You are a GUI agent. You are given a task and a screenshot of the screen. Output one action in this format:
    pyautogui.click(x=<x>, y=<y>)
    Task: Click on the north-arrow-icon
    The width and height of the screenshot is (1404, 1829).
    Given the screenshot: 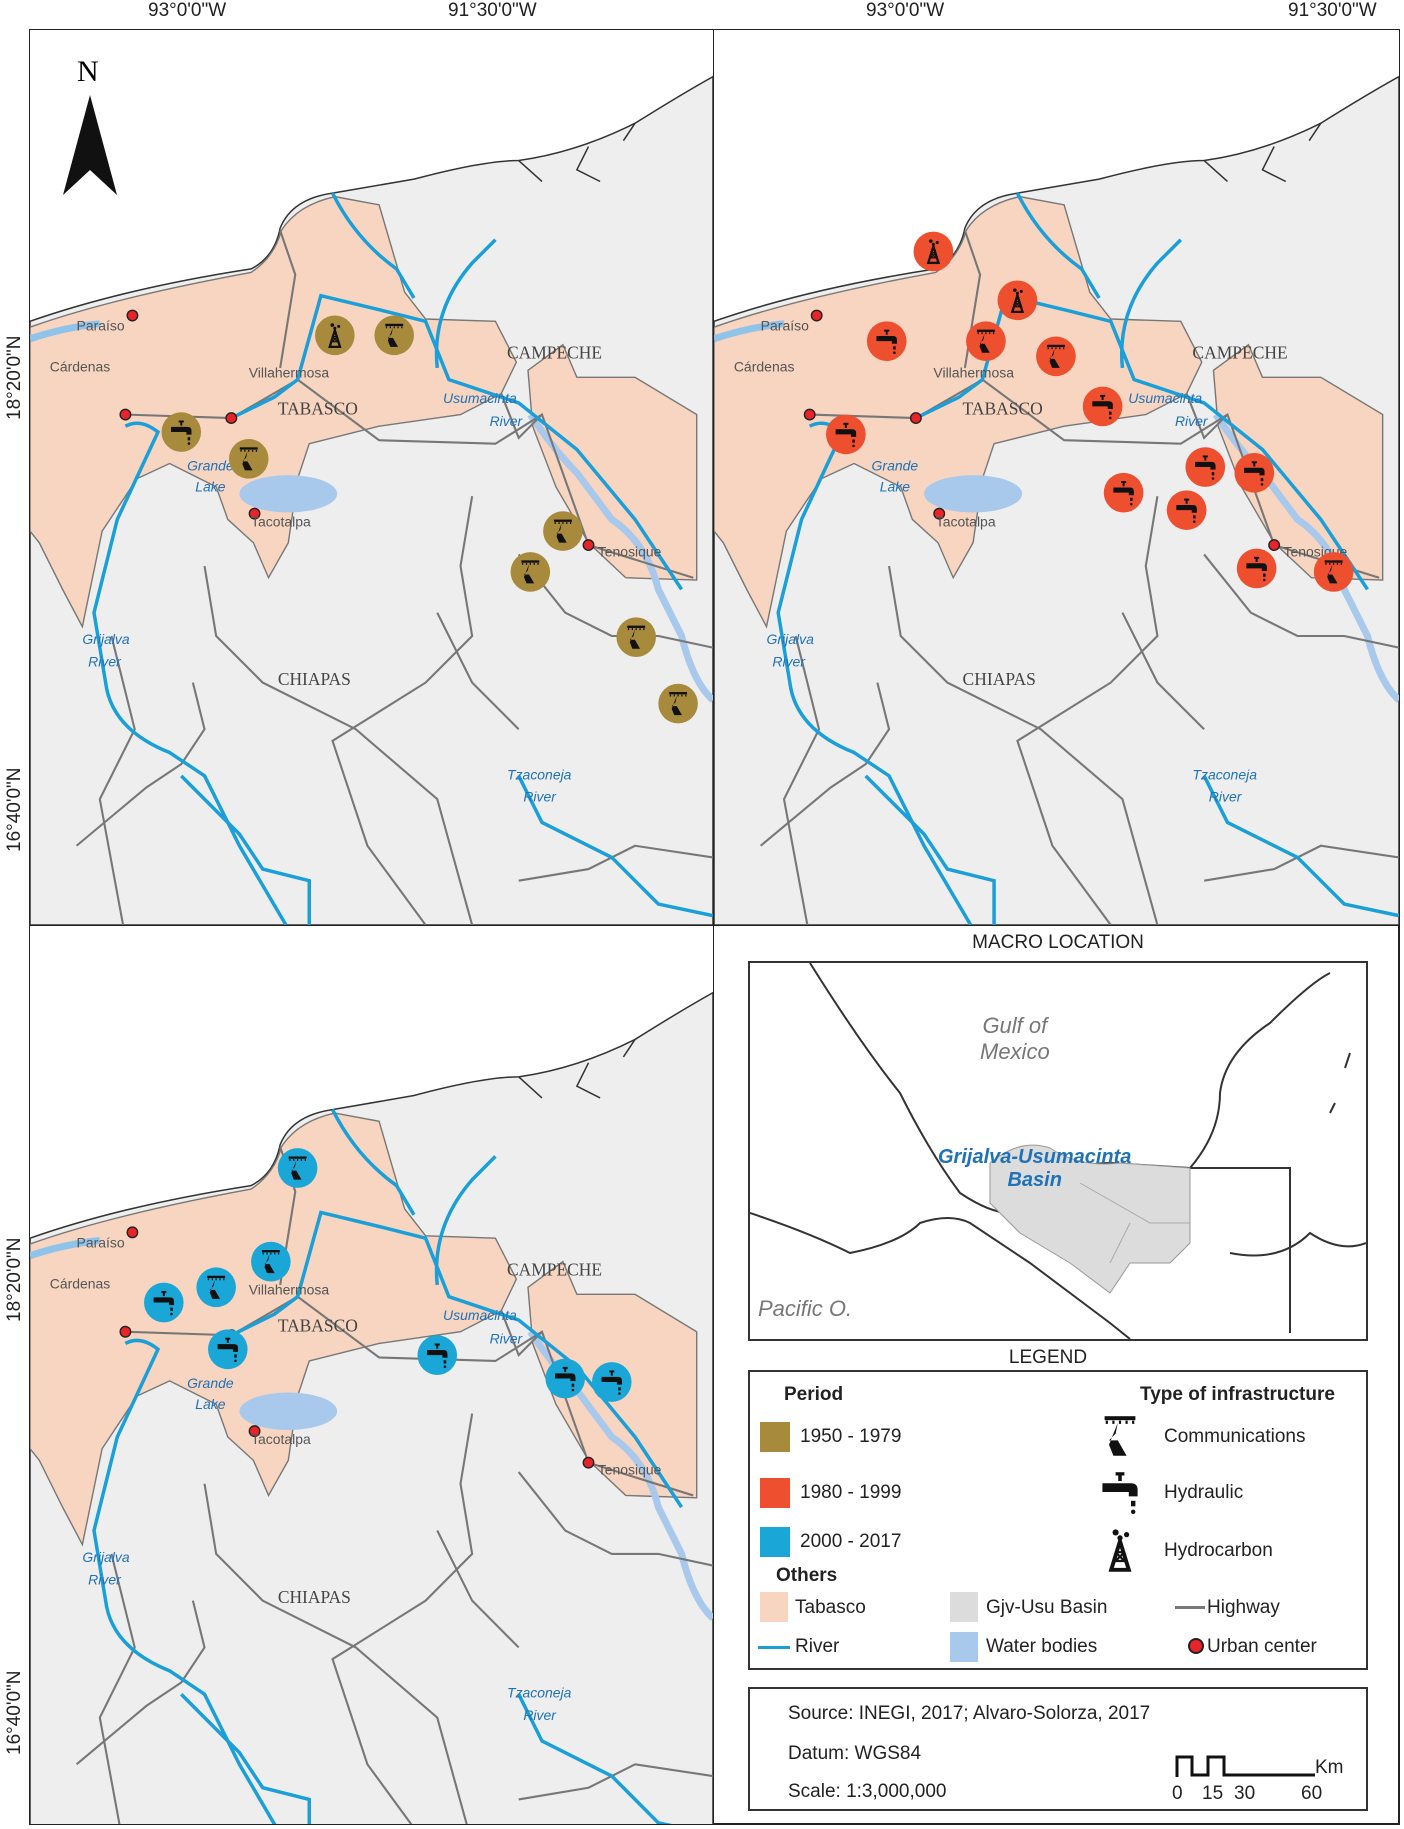 What is the action you would take?
    pyautogui.click(x=90, y=145)
    